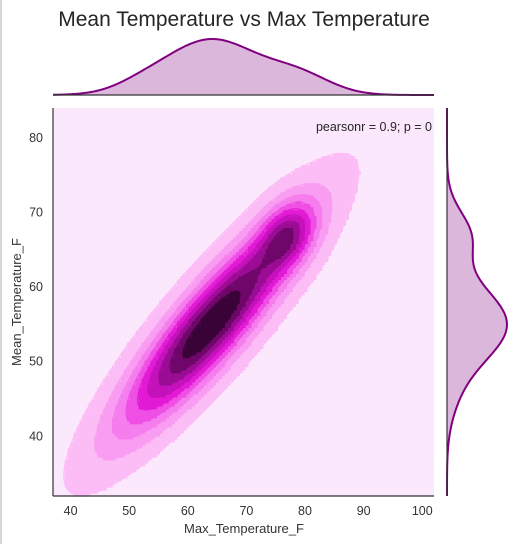 The width and height of the screenshot is (524, 544). What do you see at coordinates (188, 511) in the screenshot?
I see `x-tick-label: 60` at bounding box center [188, 511].